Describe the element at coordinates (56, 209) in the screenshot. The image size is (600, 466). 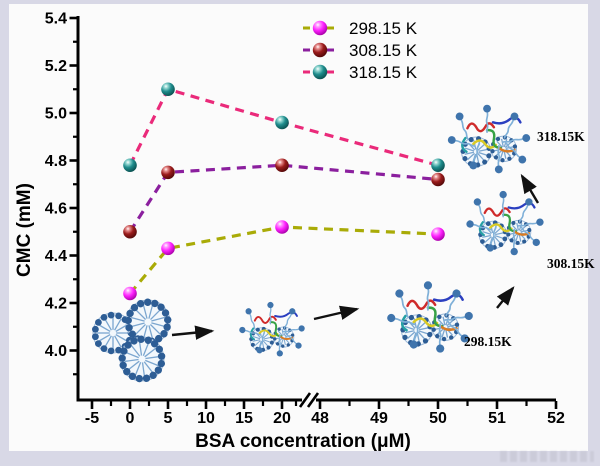
I see `y-tick-label: 4.6` at that location.